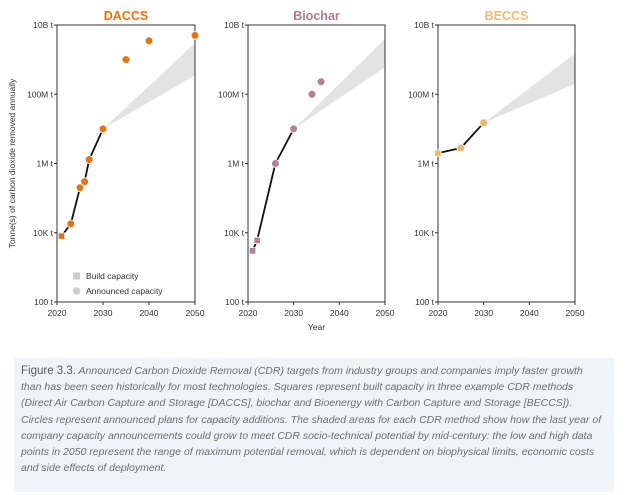 Image resolution: width=627 pixels, height=495 pixels. Describe the element at coordinates (316, 16) in the screenshot. I see `panel-title: Biochar` at that location.